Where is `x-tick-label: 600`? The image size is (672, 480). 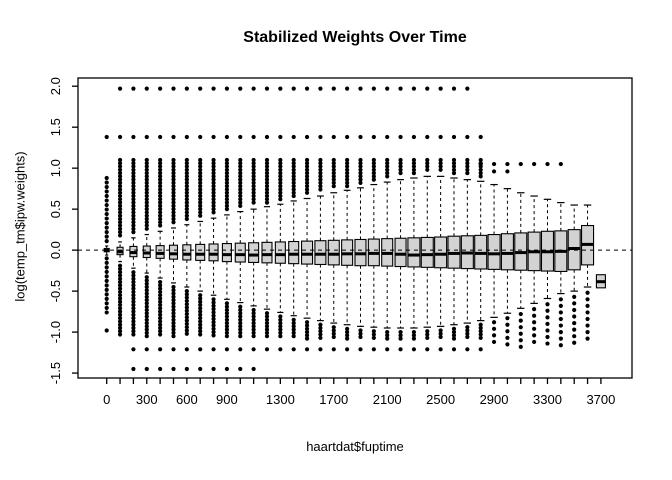
x-tick-label: 600 is located at coordinates (187, 399).